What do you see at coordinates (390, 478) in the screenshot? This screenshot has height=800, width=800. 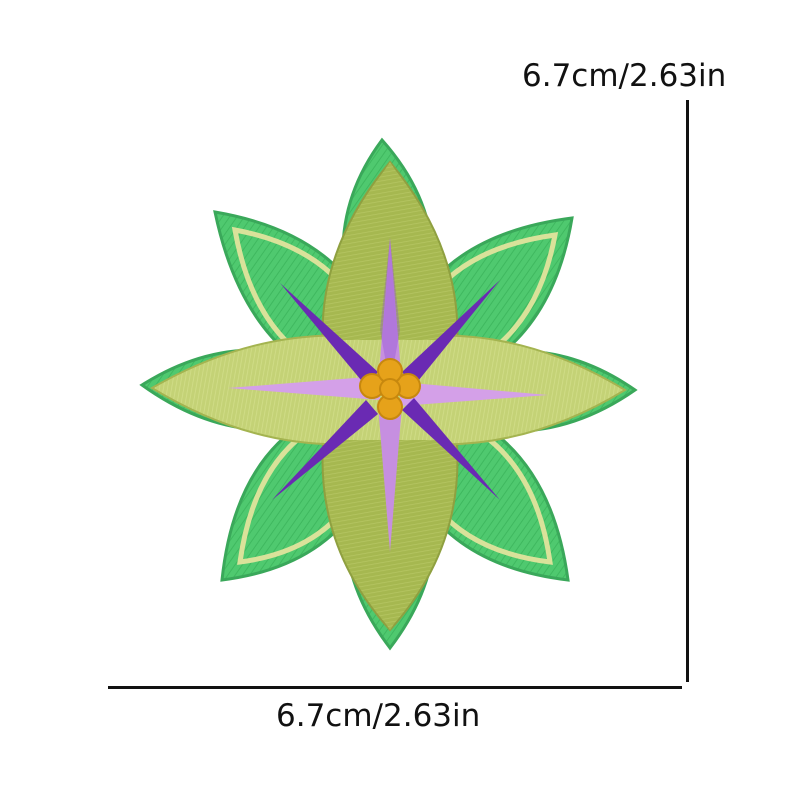 I see `star-ray-s` at bounding box center [390, 478].